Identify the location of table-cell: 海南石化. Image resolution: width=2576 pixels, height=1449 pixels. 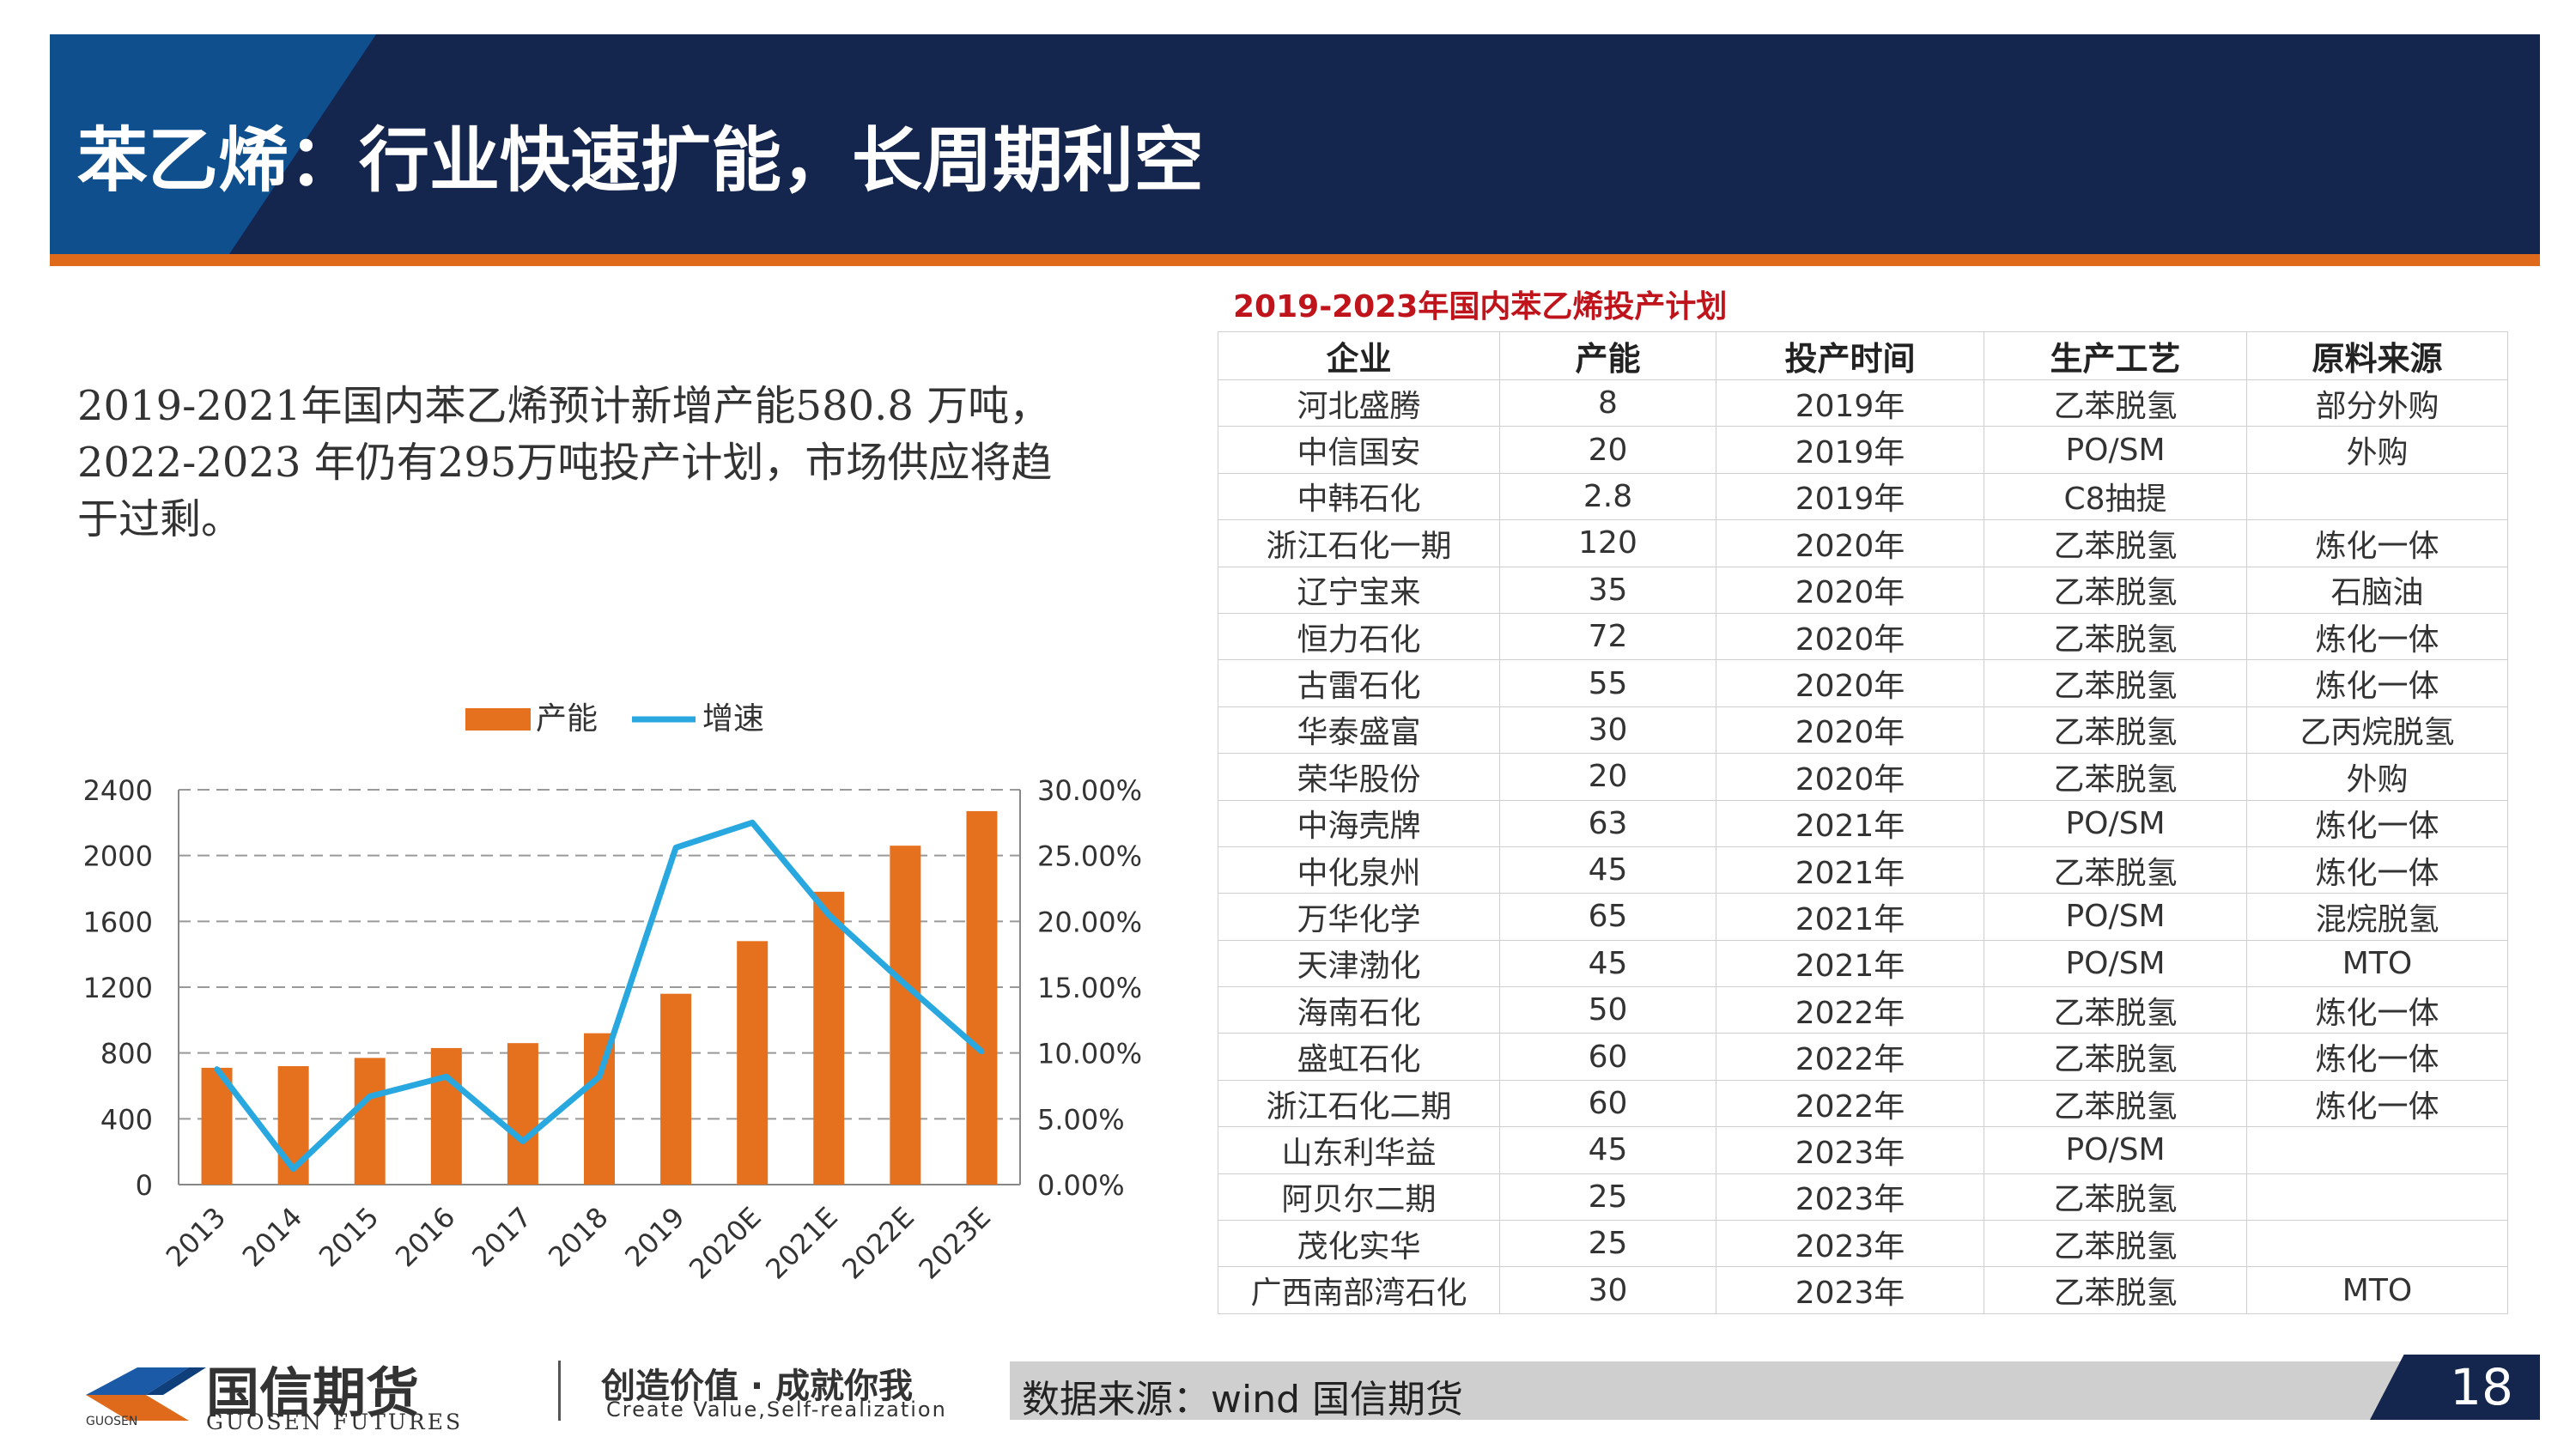
(1359, 1010).